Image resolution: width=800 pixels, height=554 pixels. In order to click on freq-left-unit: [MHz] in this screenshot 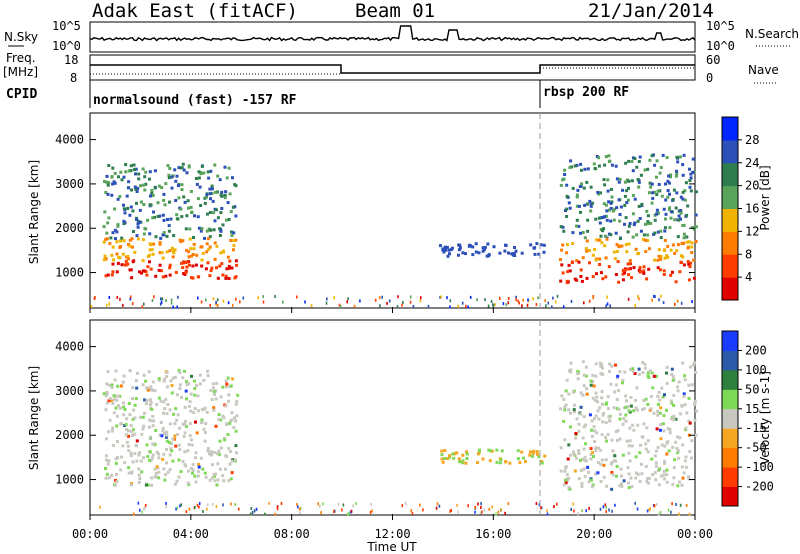, I will do `click(20, 72)`.